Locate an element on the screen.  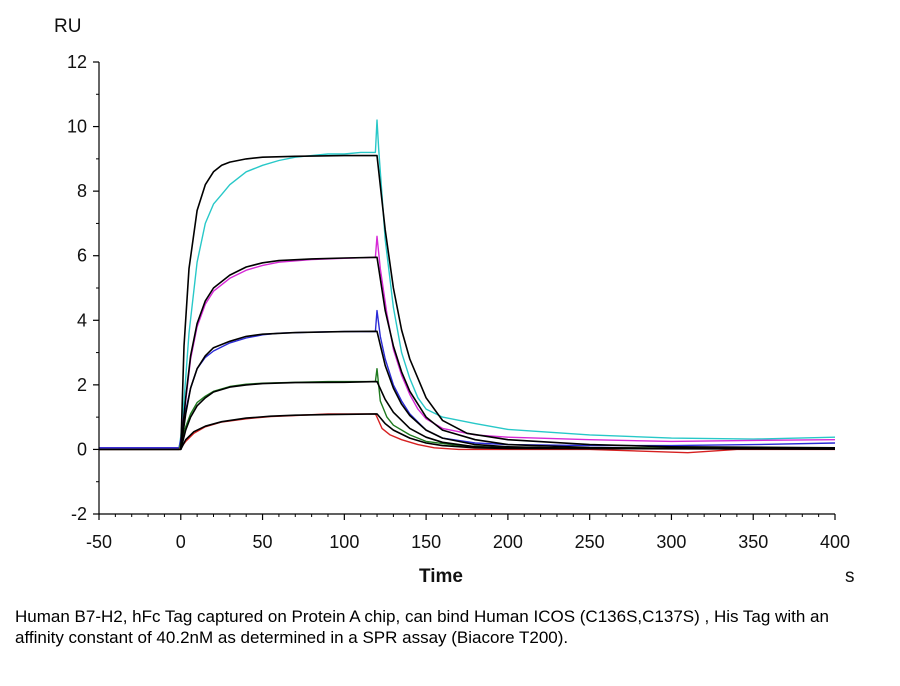
x-tick-label: 150 is located at coordinates (426, 542).